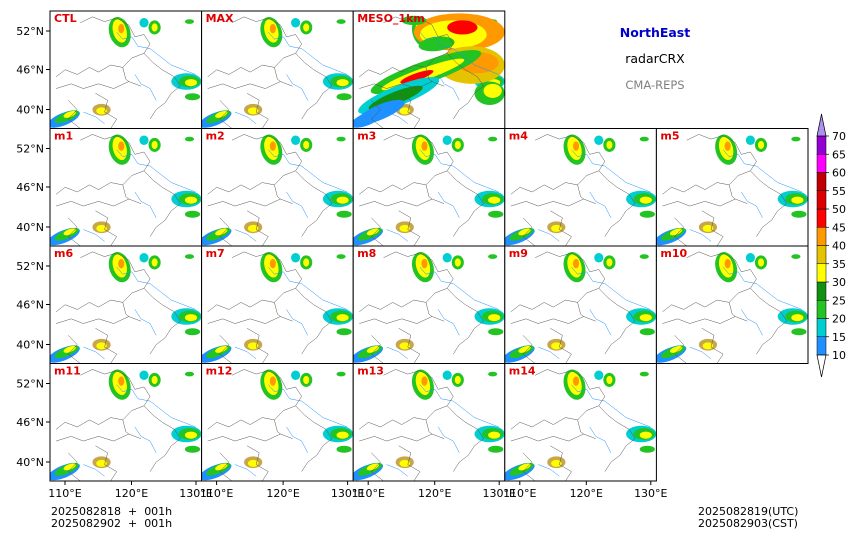  Describe the element at coordinates (580, 305) in the screenshot. I see `map-panel-m9` at that location.